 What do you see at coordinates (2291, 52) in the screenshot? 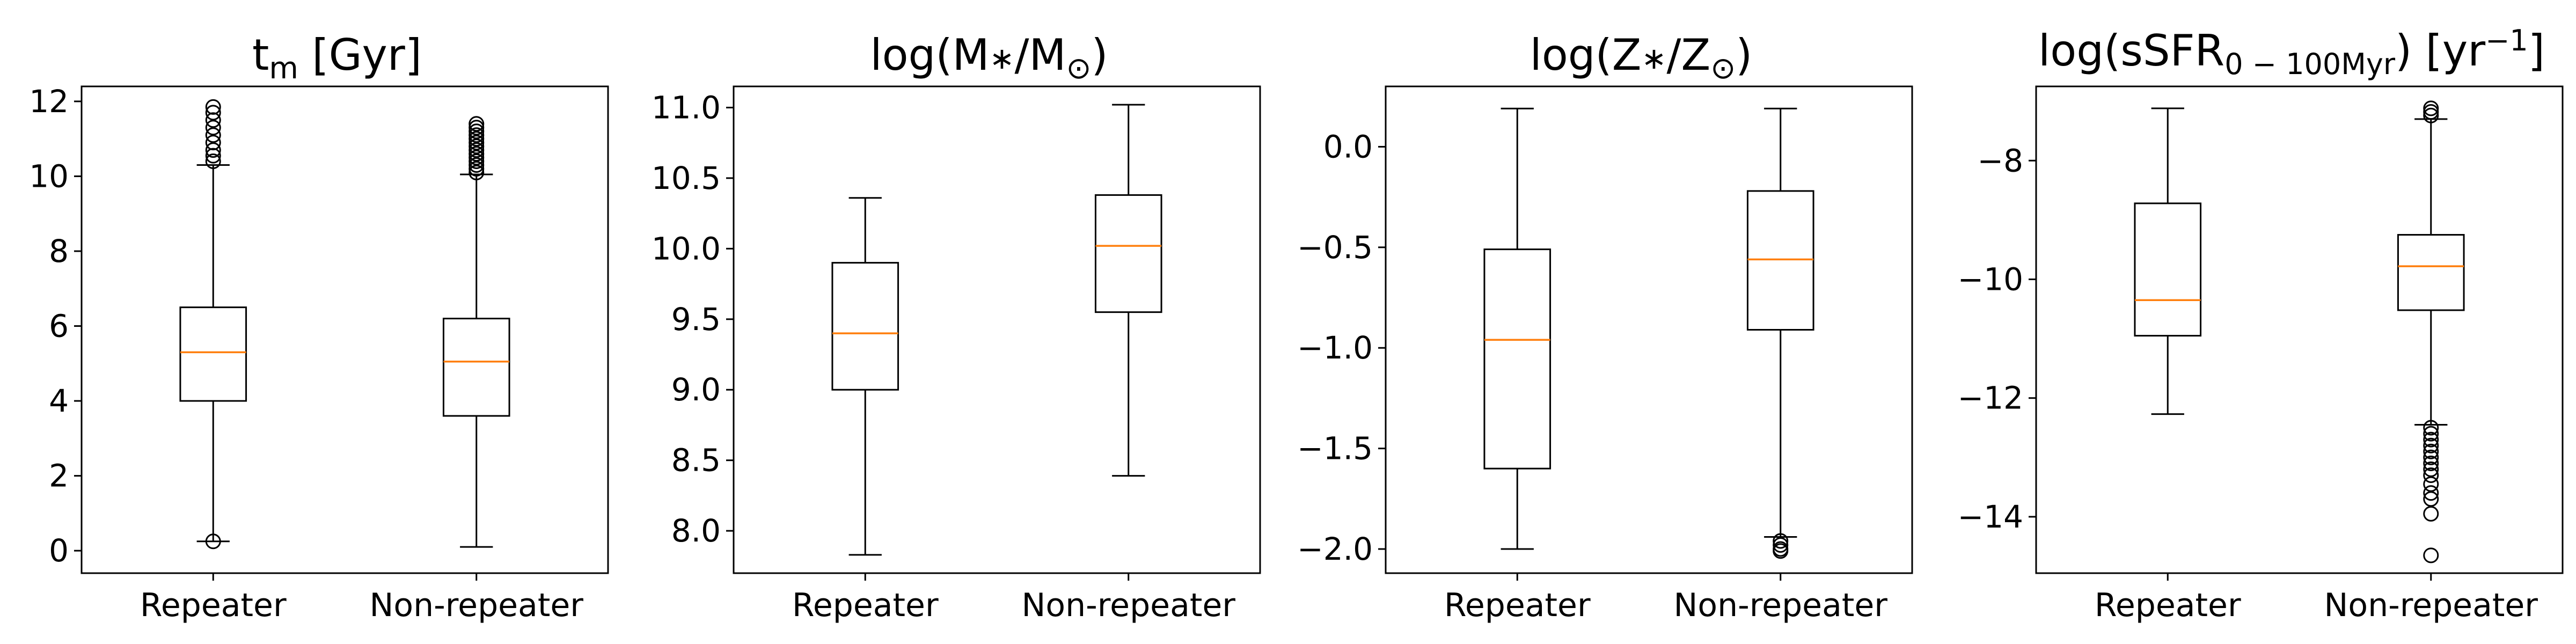
I see `title-ssfr: log(sSFR0 − 100Myr) [yr−1]` at bounding box center [2291, 52].